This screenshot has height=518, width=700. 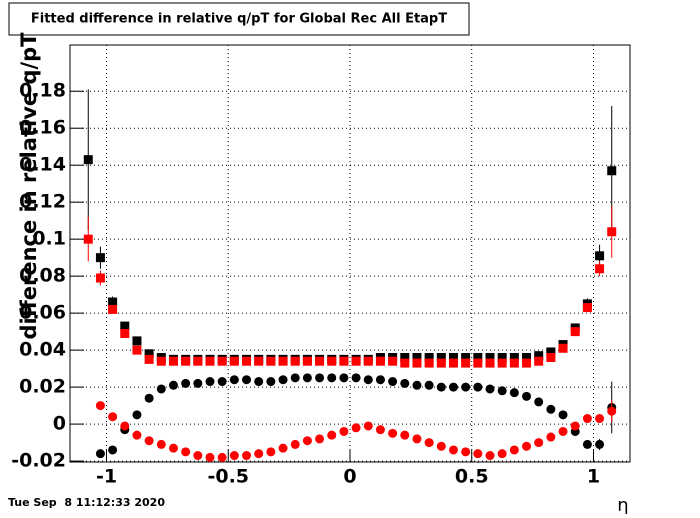 What do you see at coordinates (38, 461) in the screenshot?
I see `y-tick-label: -0.02` at bounding box center [38, 461].